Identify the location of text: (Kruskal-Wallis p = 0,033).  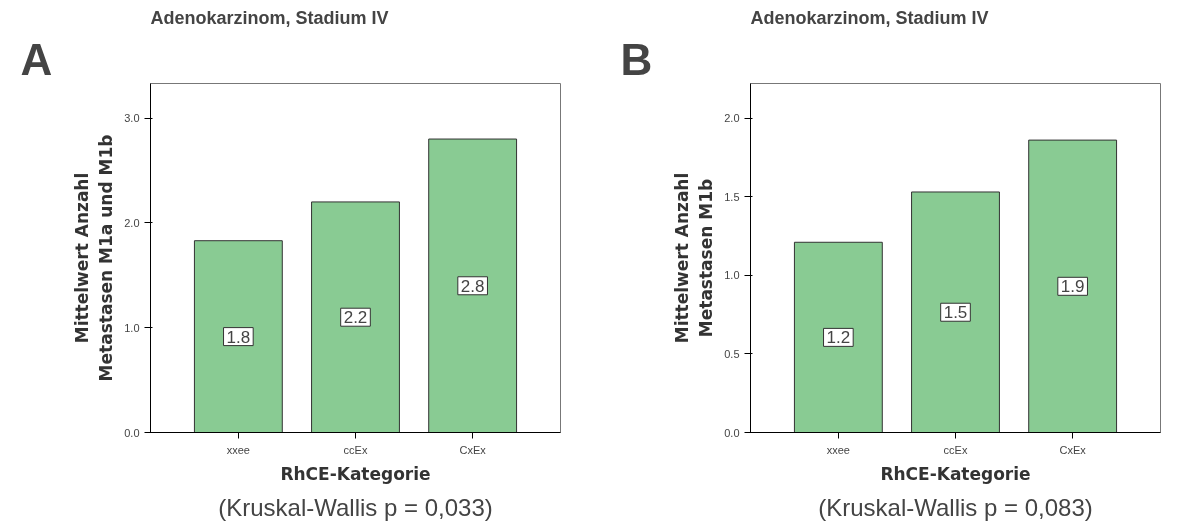
(355, 507).